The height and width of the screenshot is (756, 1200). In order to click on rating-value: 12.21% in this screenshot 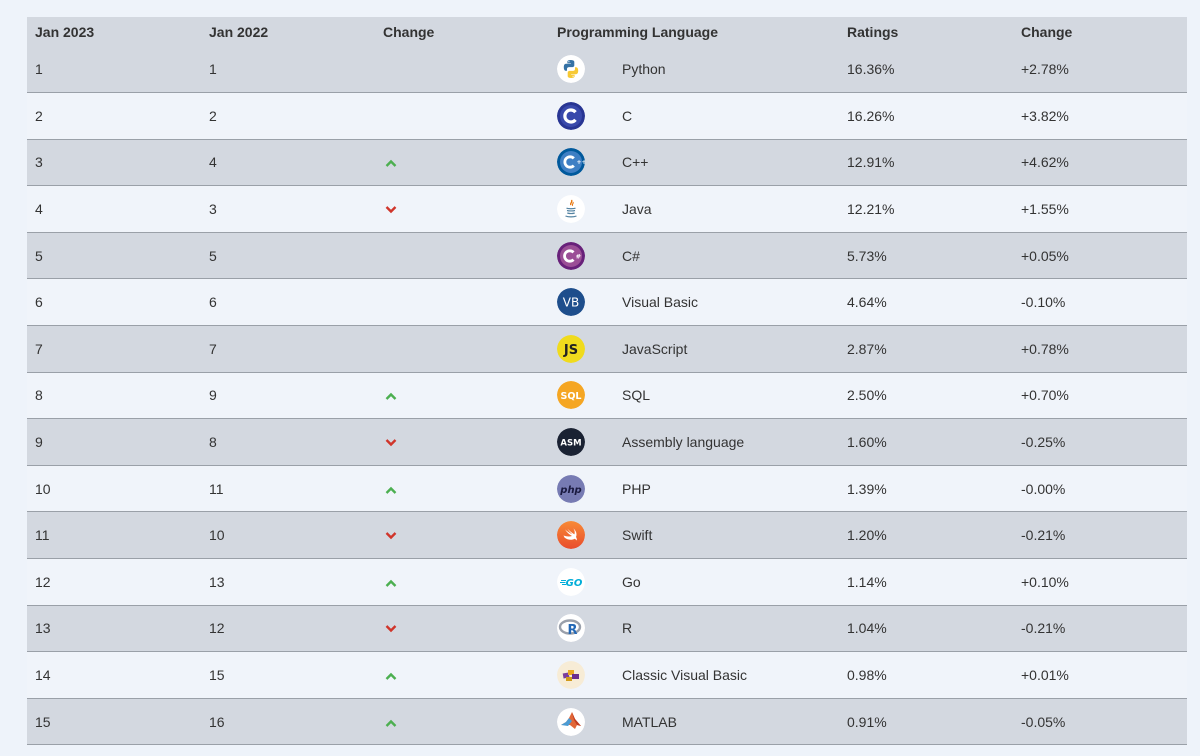, I will do `click(871, 209)`.